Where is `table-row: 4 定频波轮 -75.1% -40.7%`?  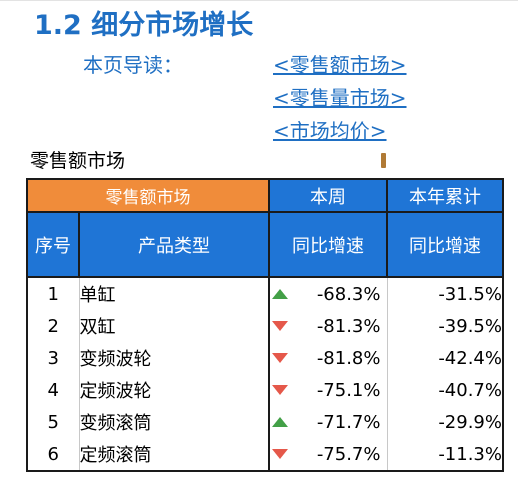 table-row: 4 定频波轮 -75.1% -40.7% is located at coordinates (265, 390).